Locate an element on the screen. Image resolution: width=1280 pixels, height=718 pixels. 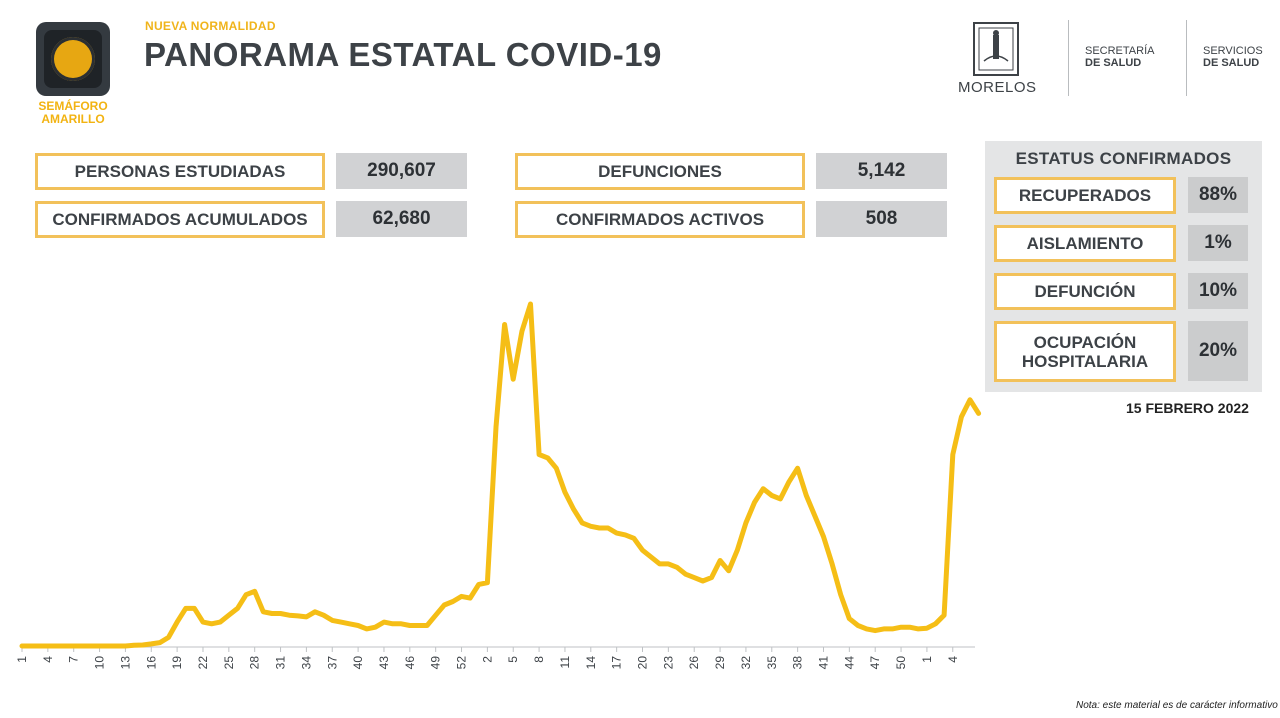
x-tick-label: 47 is located at coordinates (875, 663).